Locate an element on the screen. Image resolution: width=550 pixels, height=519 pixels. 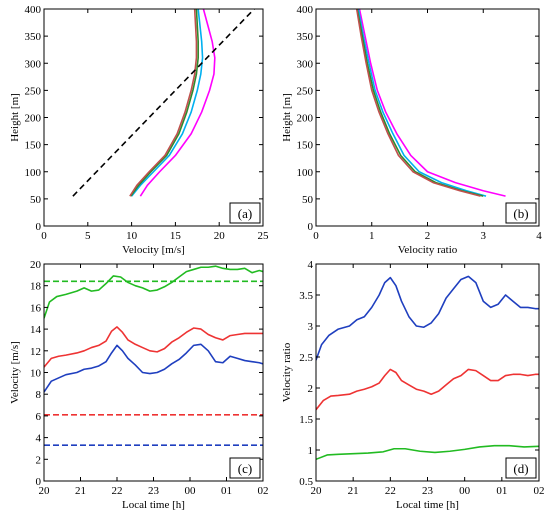
x-tick-label-c: 01 is located at coordinates (226, 491).